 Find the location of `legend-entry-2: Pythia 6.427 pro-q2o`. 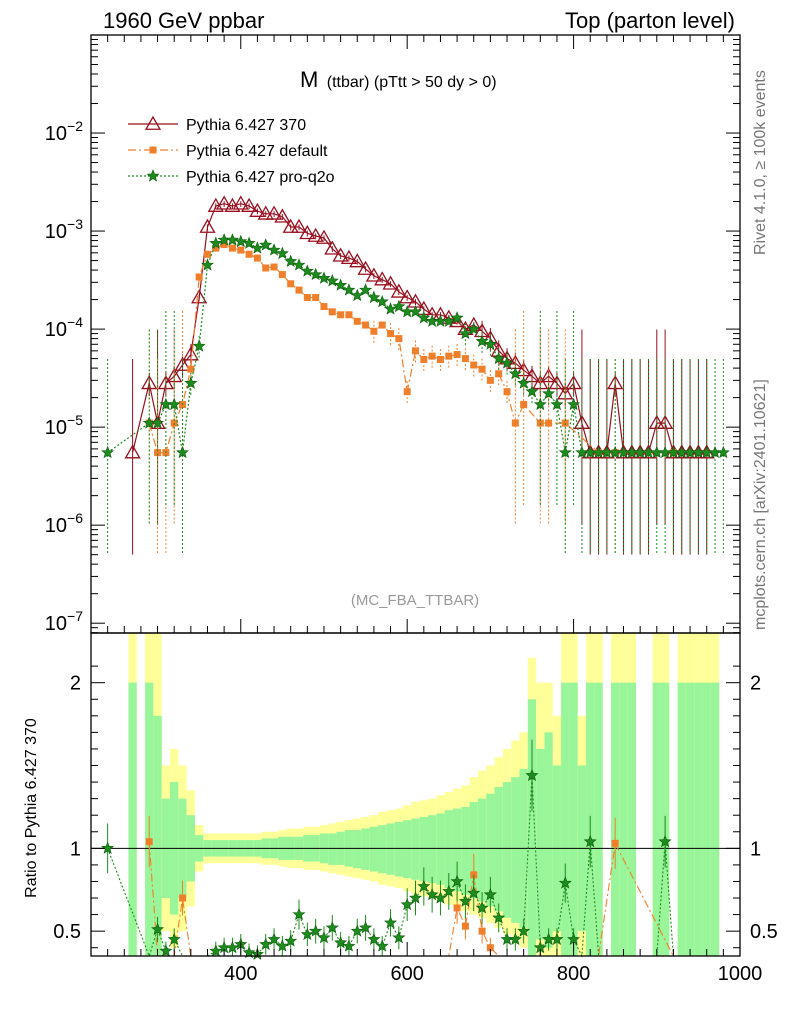

legend-entry-2: Pythia 6.427 pro-q2o is located at coordinates (231, 177).